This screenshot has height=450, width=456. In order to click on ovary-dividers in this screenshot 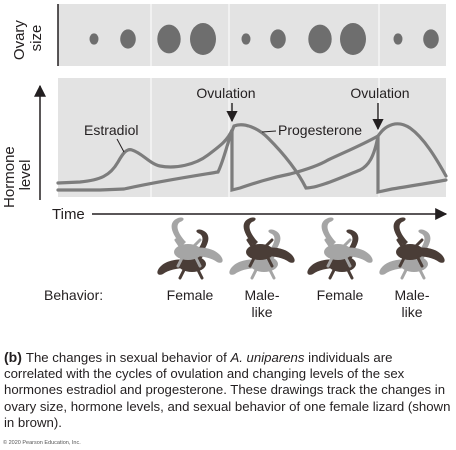, I will do `click(265, 35)`.